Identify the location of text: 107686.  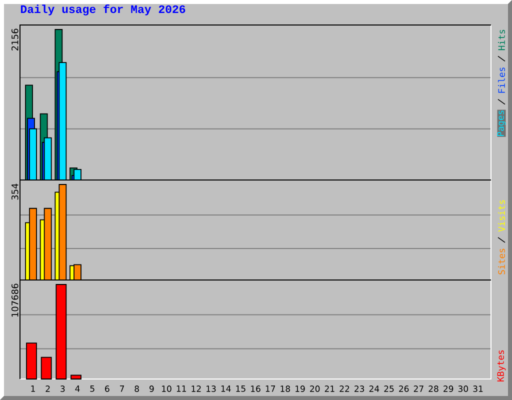
(14, 300).